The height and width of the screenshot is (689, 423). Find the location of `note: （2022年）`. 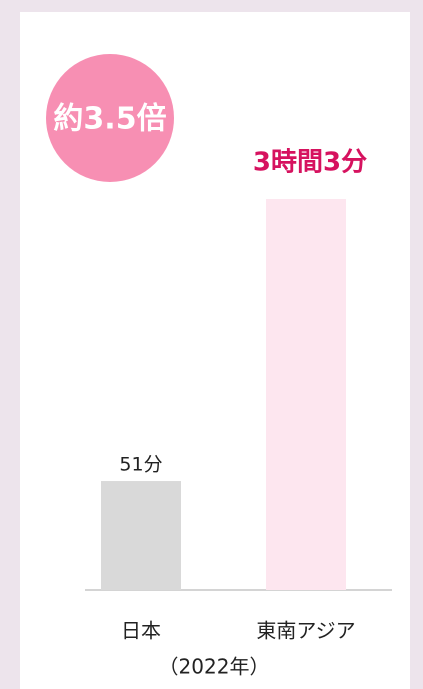

note: （2022年） is located at coordinates (214, 667).